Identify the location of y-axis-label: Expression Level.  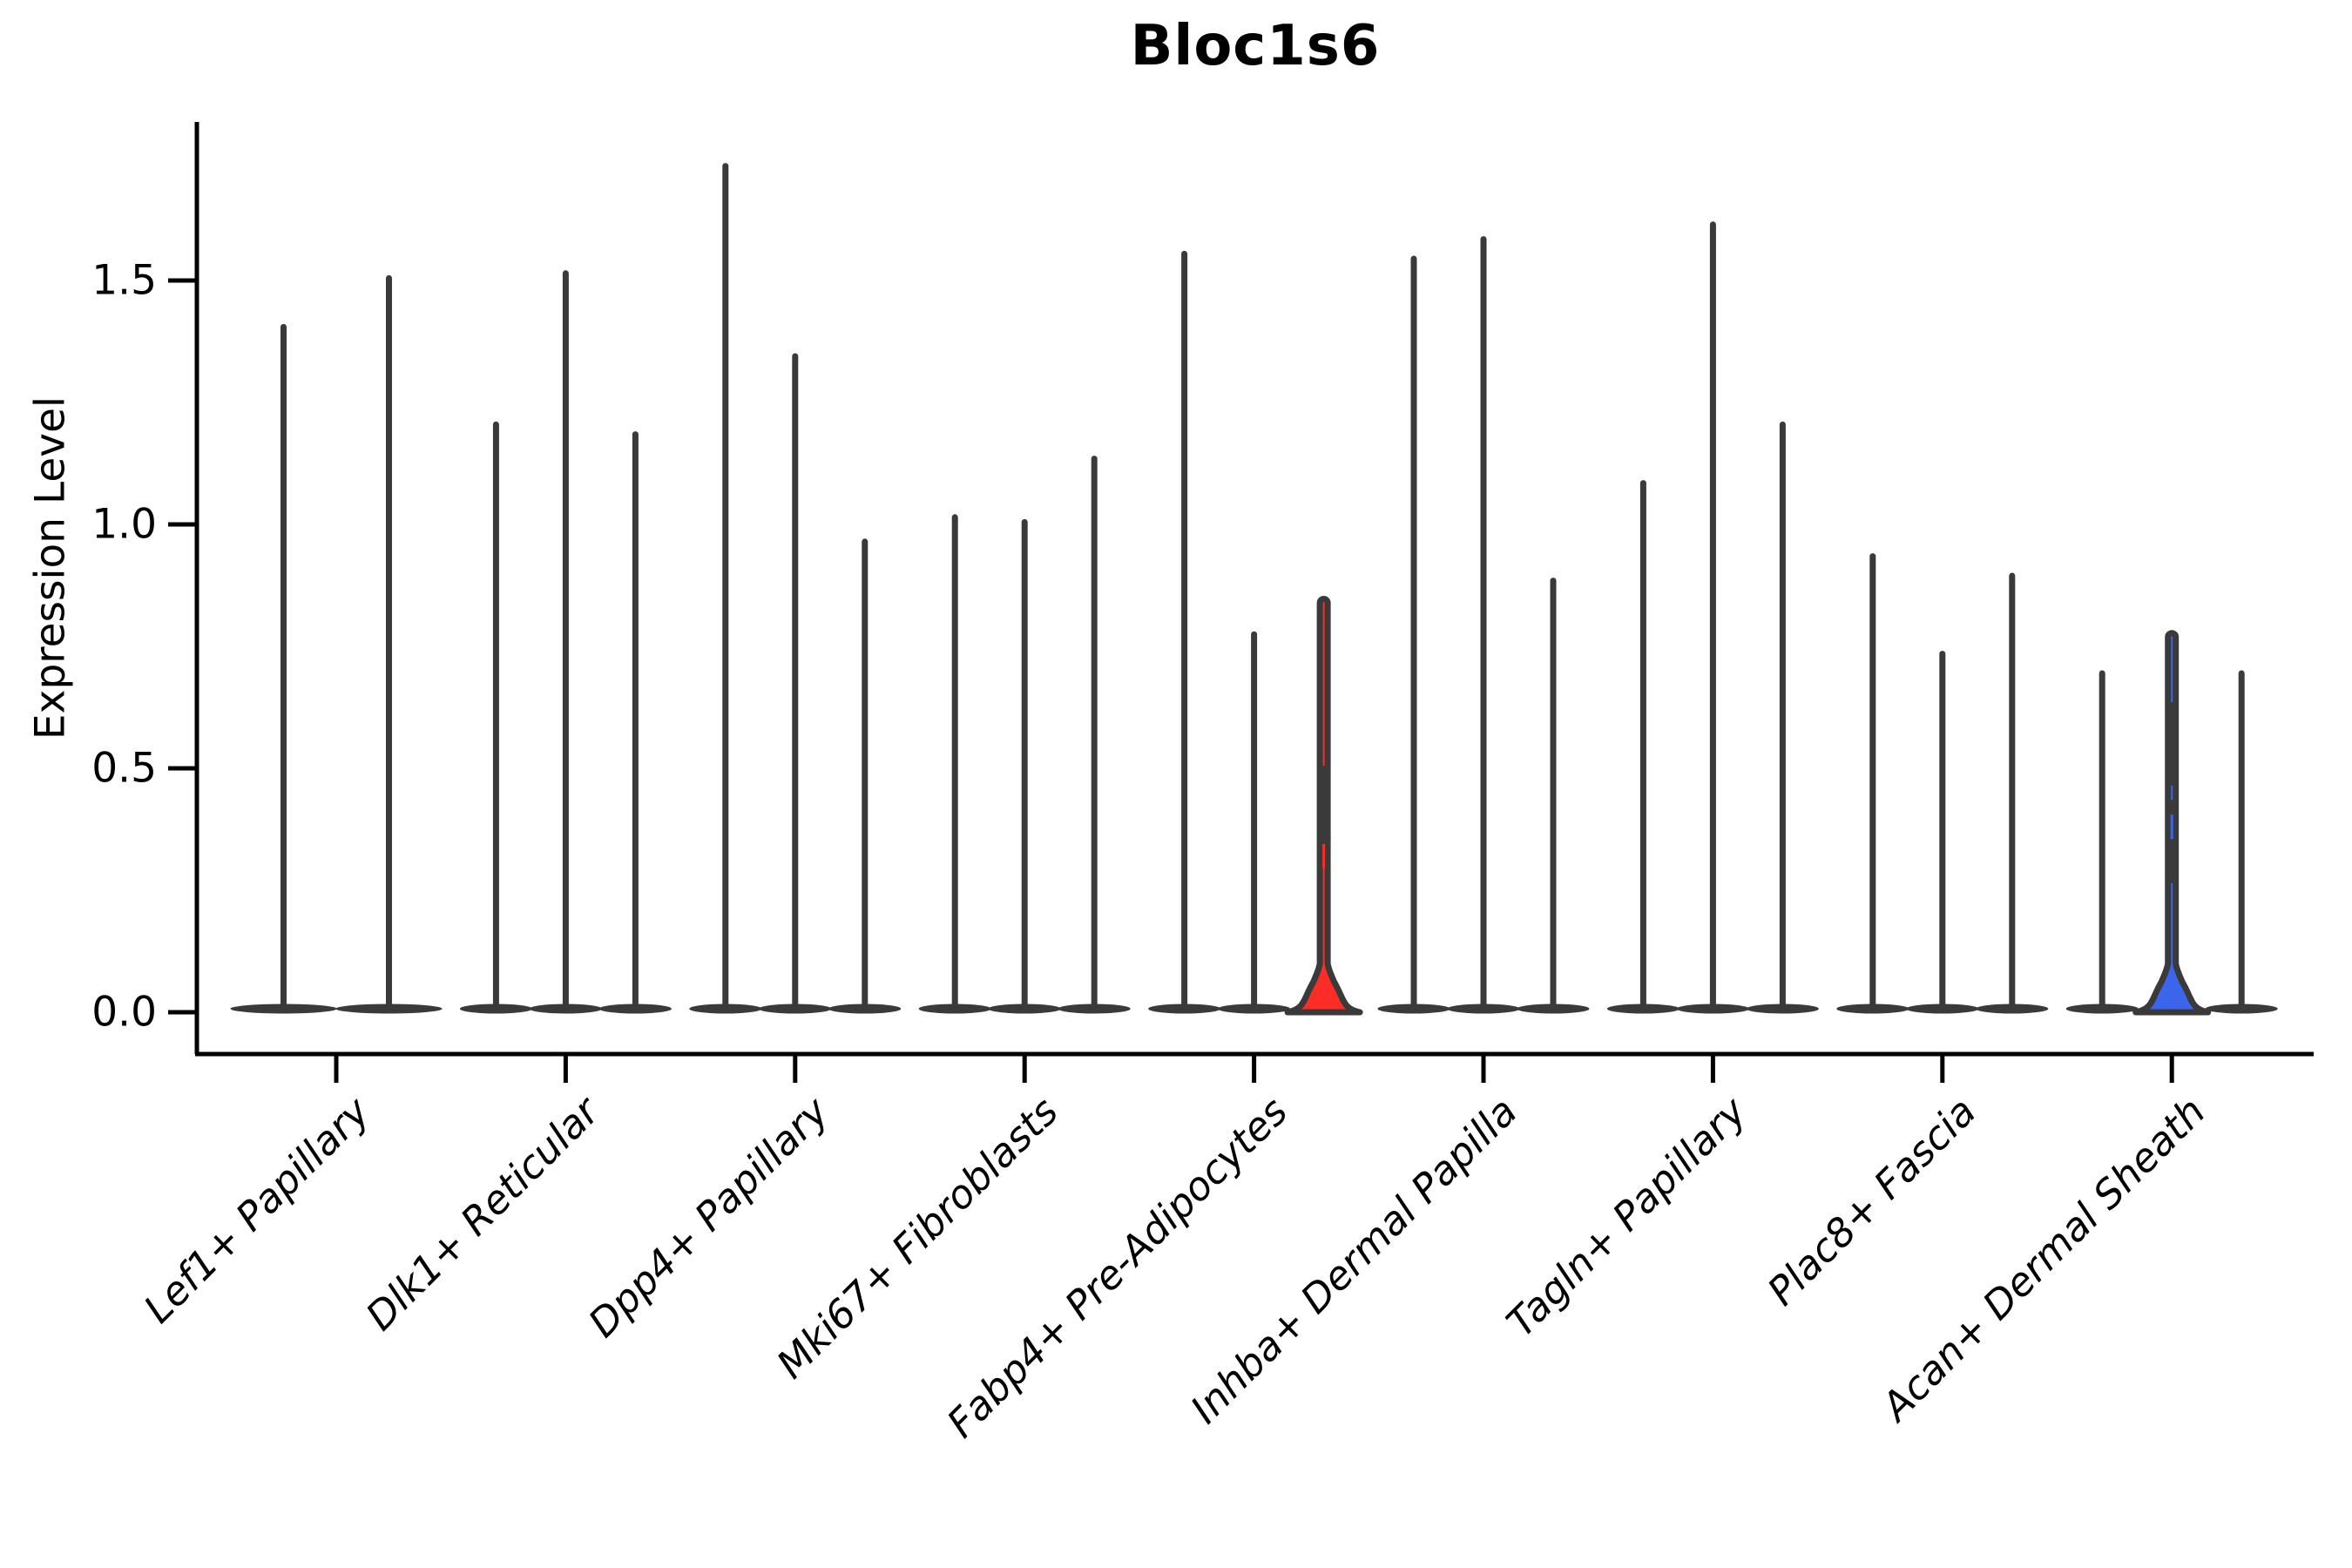
(50, 567).